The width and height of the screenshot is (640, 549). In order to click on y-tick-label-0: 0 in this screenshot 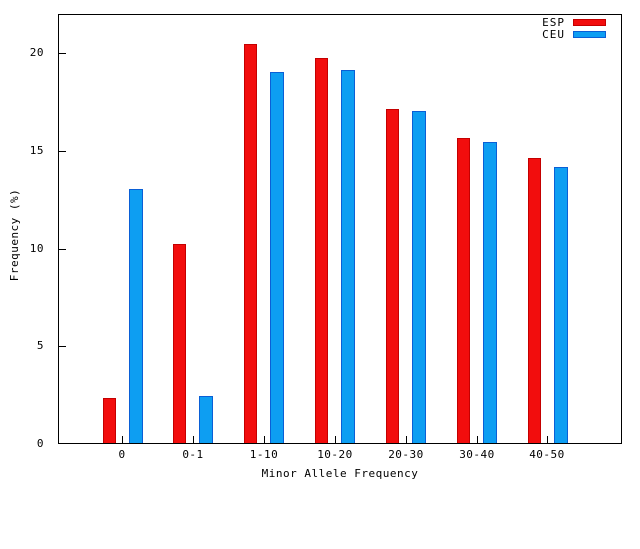, I will do `click(40, 443)`.